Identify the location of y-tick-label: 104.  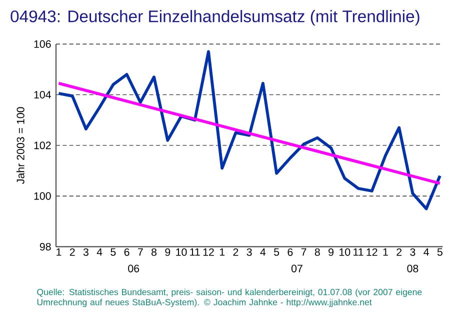
(42, 94).